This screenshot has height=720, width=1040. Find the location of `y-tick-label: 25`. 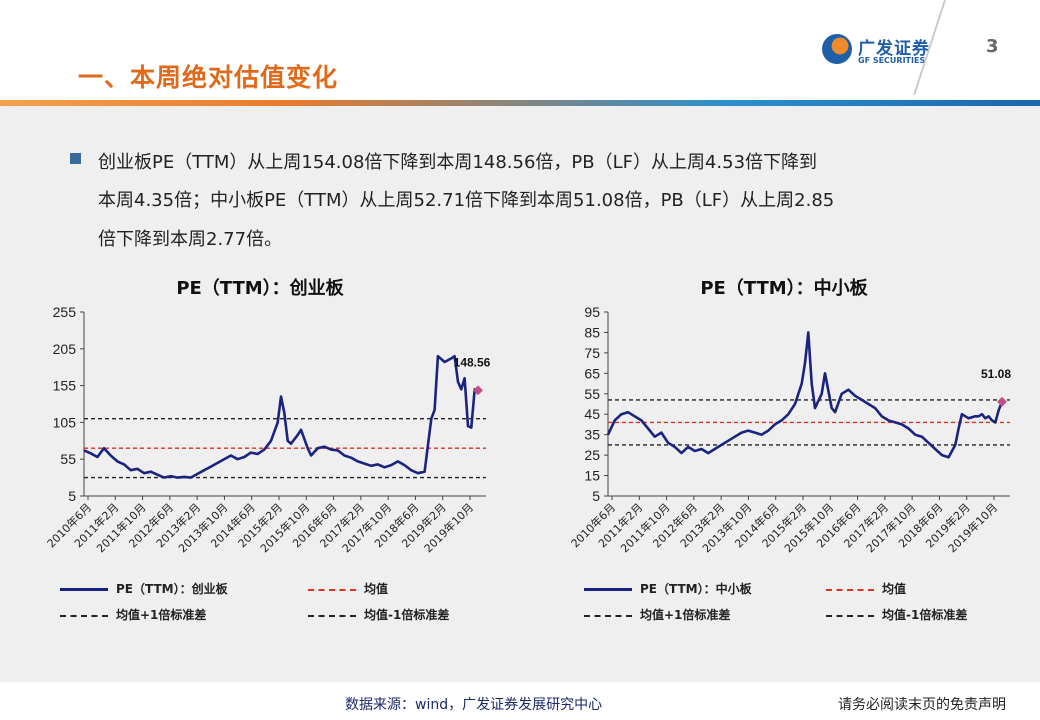

y-tick-label: 25 is located at coordinates (592, 455).